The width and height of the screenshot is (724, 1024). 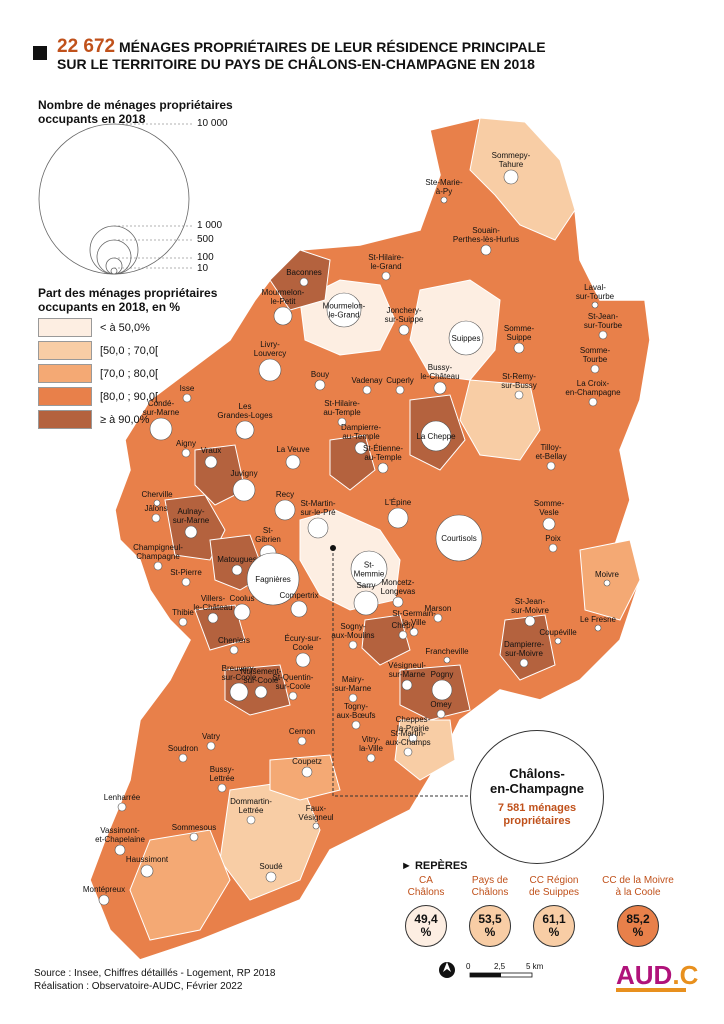 What do you see at coordinates (186, 443) in the screenshot?
I see `commune-label: Aigny` at bounding box center [186, 443].